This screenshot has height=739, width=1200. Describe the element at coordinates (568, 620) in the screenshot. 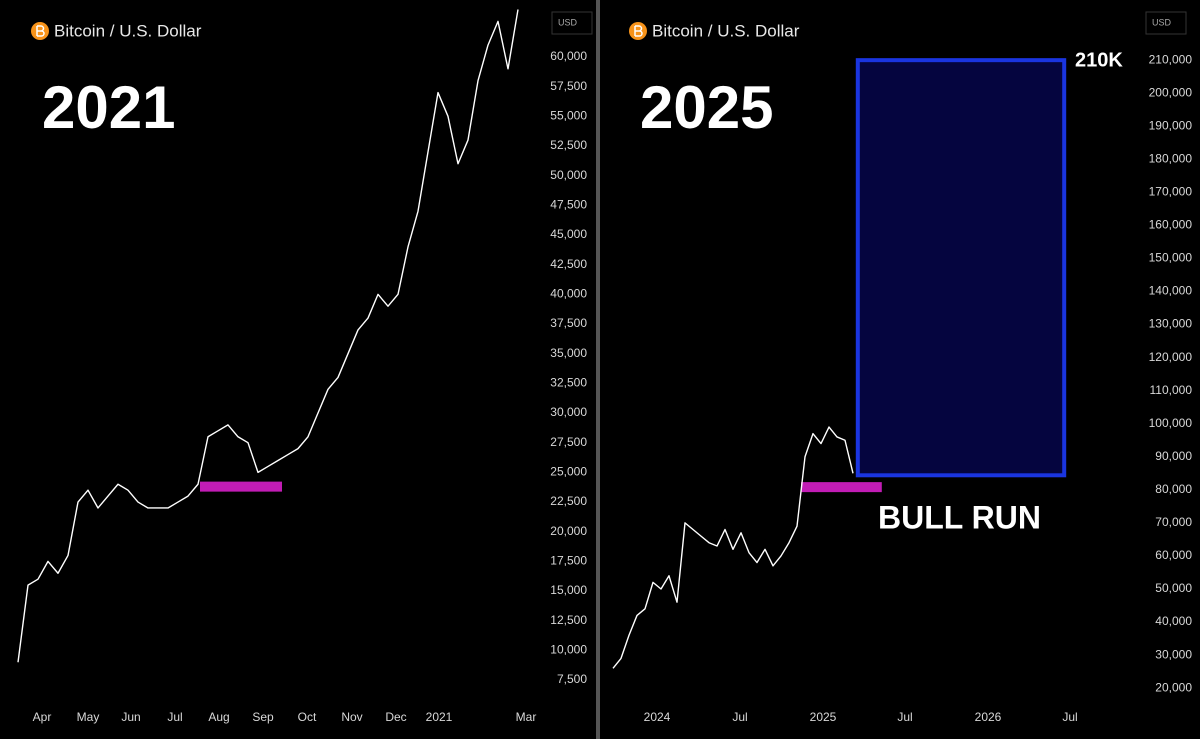

I see `y-tick-label: 12,500` at that location.